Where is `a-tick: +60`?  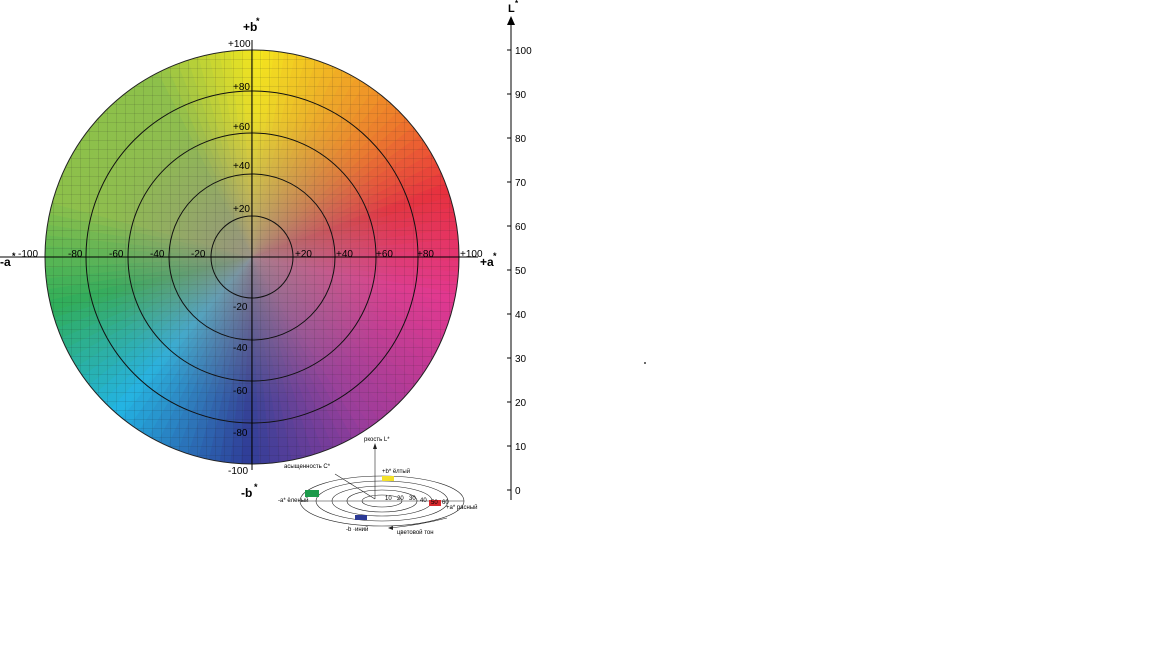 a-tick: +60 is located at coordinates (384, 254).